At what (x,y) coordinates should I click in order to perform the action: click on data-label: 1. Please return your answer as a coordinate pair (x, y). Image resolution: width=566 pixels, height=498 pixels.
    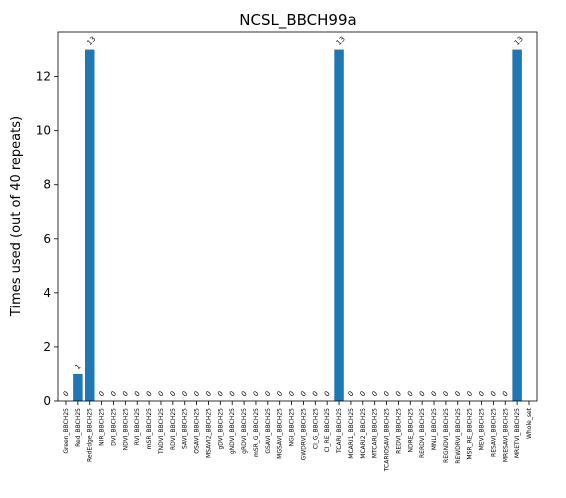
    Looking at the image, I should click on (78, 367).